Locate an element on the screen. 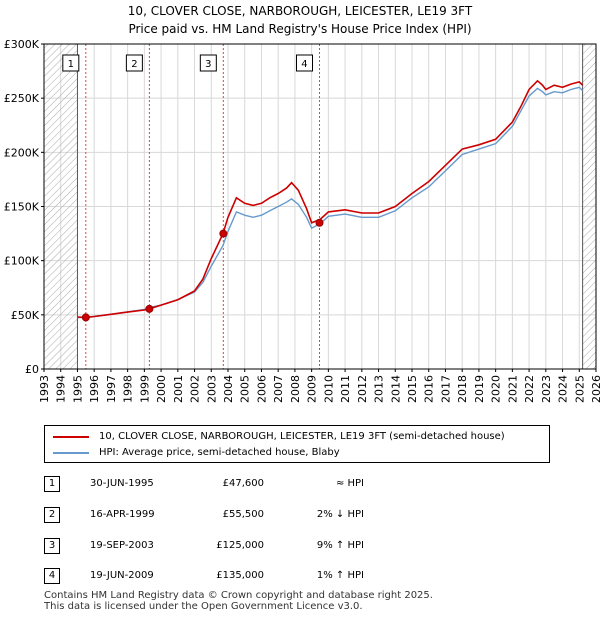 Image resolution: width=600 pixels, height=620 pixels. transaction-number: 1 is located at coordinates (52, 484).